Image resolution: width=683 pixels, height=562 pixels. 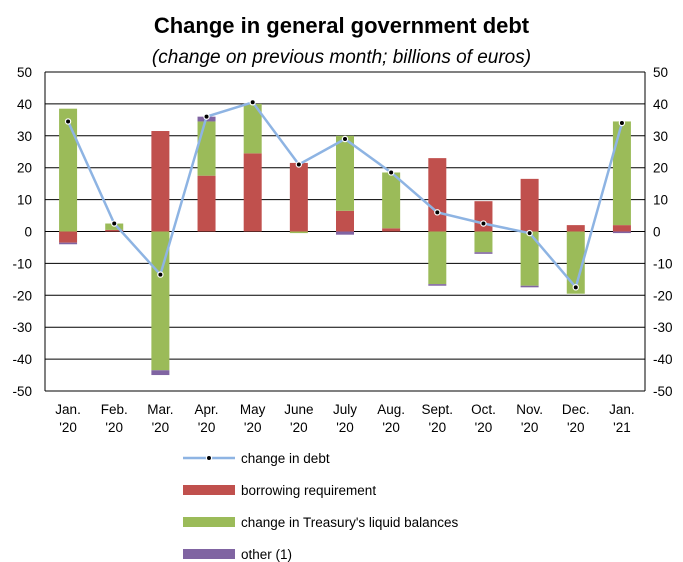 I want to click on y-tick-label-left: -10, so click(x=22, y=263).